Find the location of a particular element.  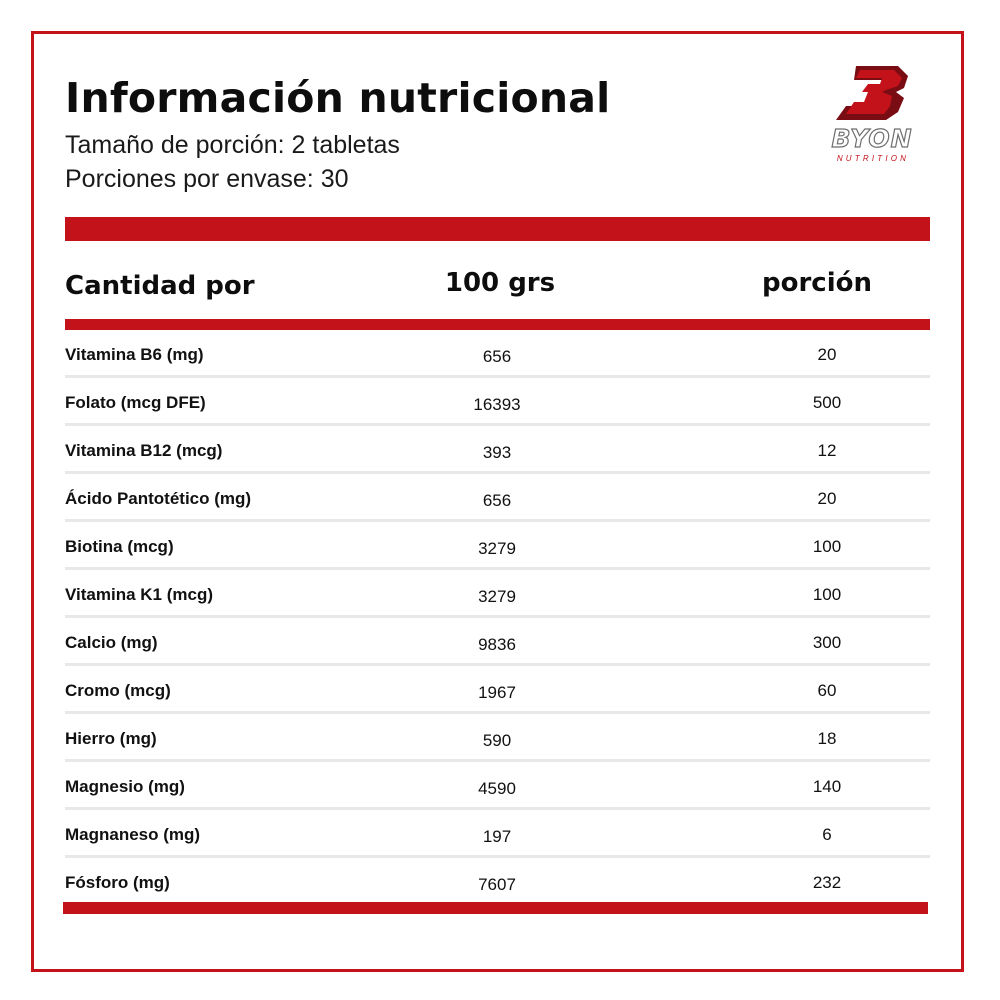

value-per-100g: 9836 is located at coordinates (497, 644).